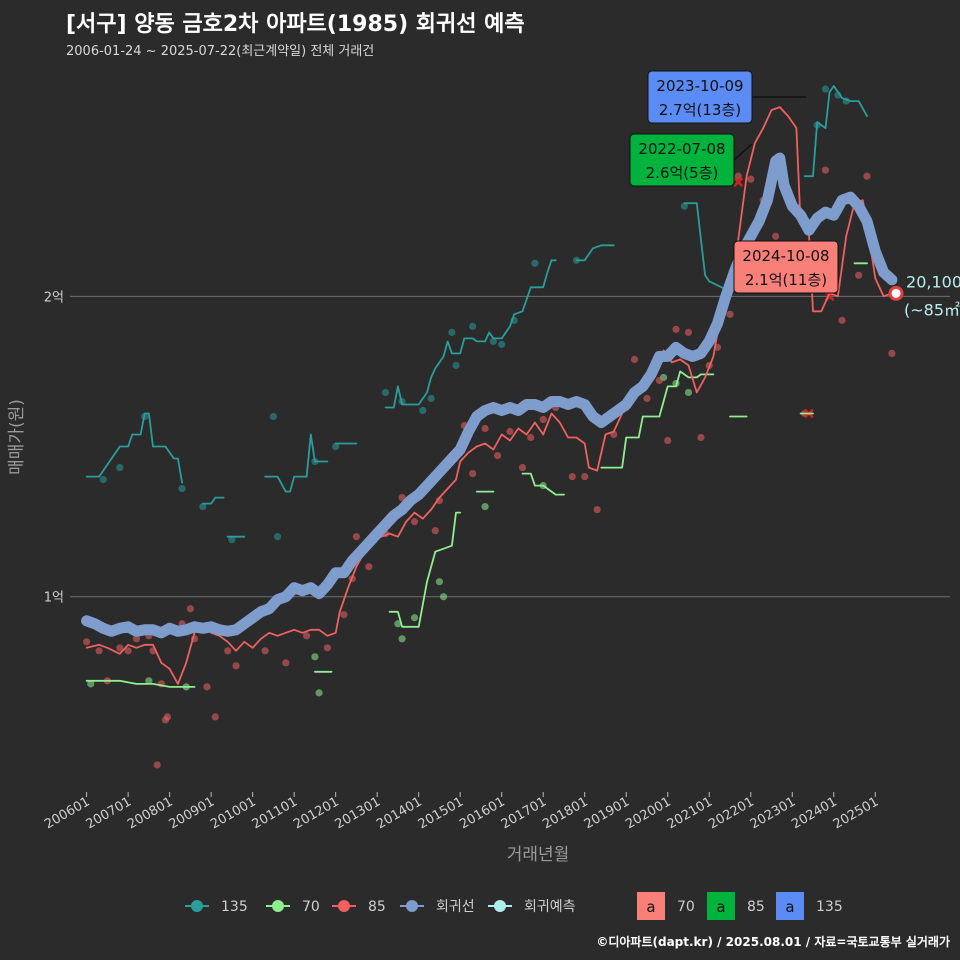 The width and height of the screenshot is (960, 960). I want to click on legend-box-label: 85, so click(756, 907).